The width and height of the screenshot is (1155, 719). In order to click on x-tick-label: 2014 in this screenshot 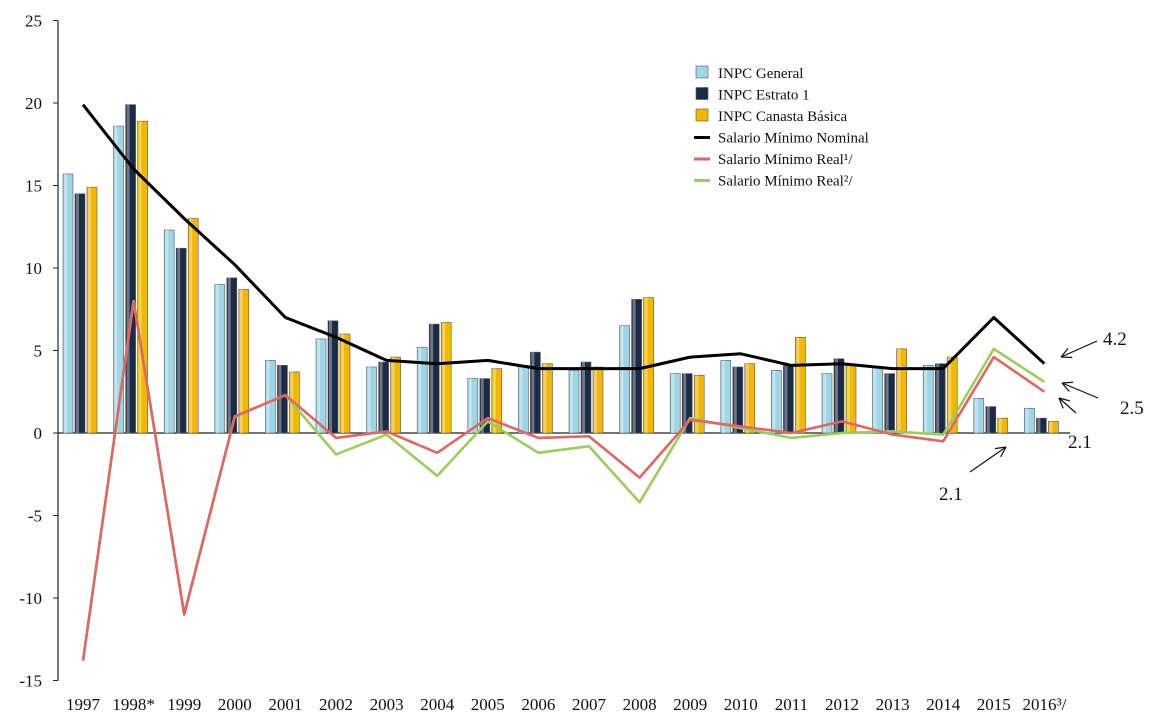, I will do `click(943, 704)`.